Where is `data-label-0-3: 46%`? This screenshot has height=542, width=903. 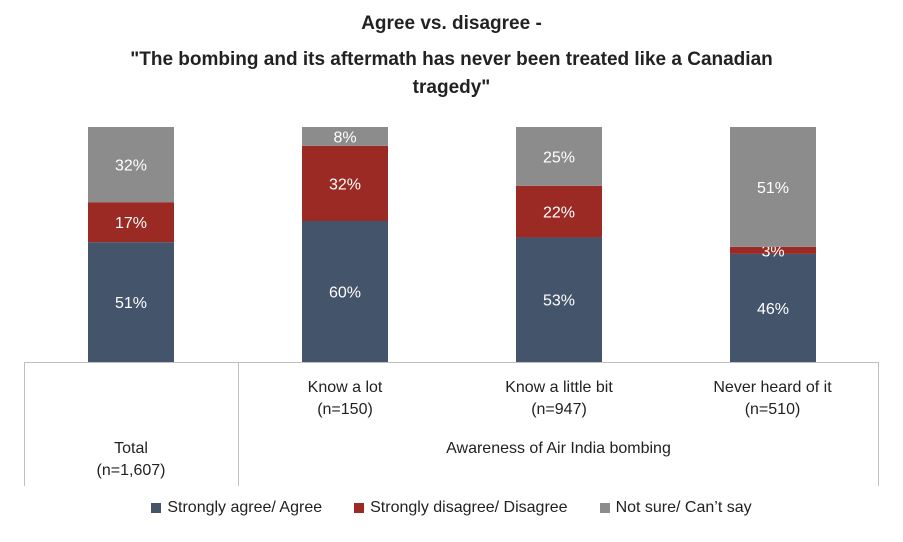
data-label-0-3: 46% is located at coordinates (773, 309).